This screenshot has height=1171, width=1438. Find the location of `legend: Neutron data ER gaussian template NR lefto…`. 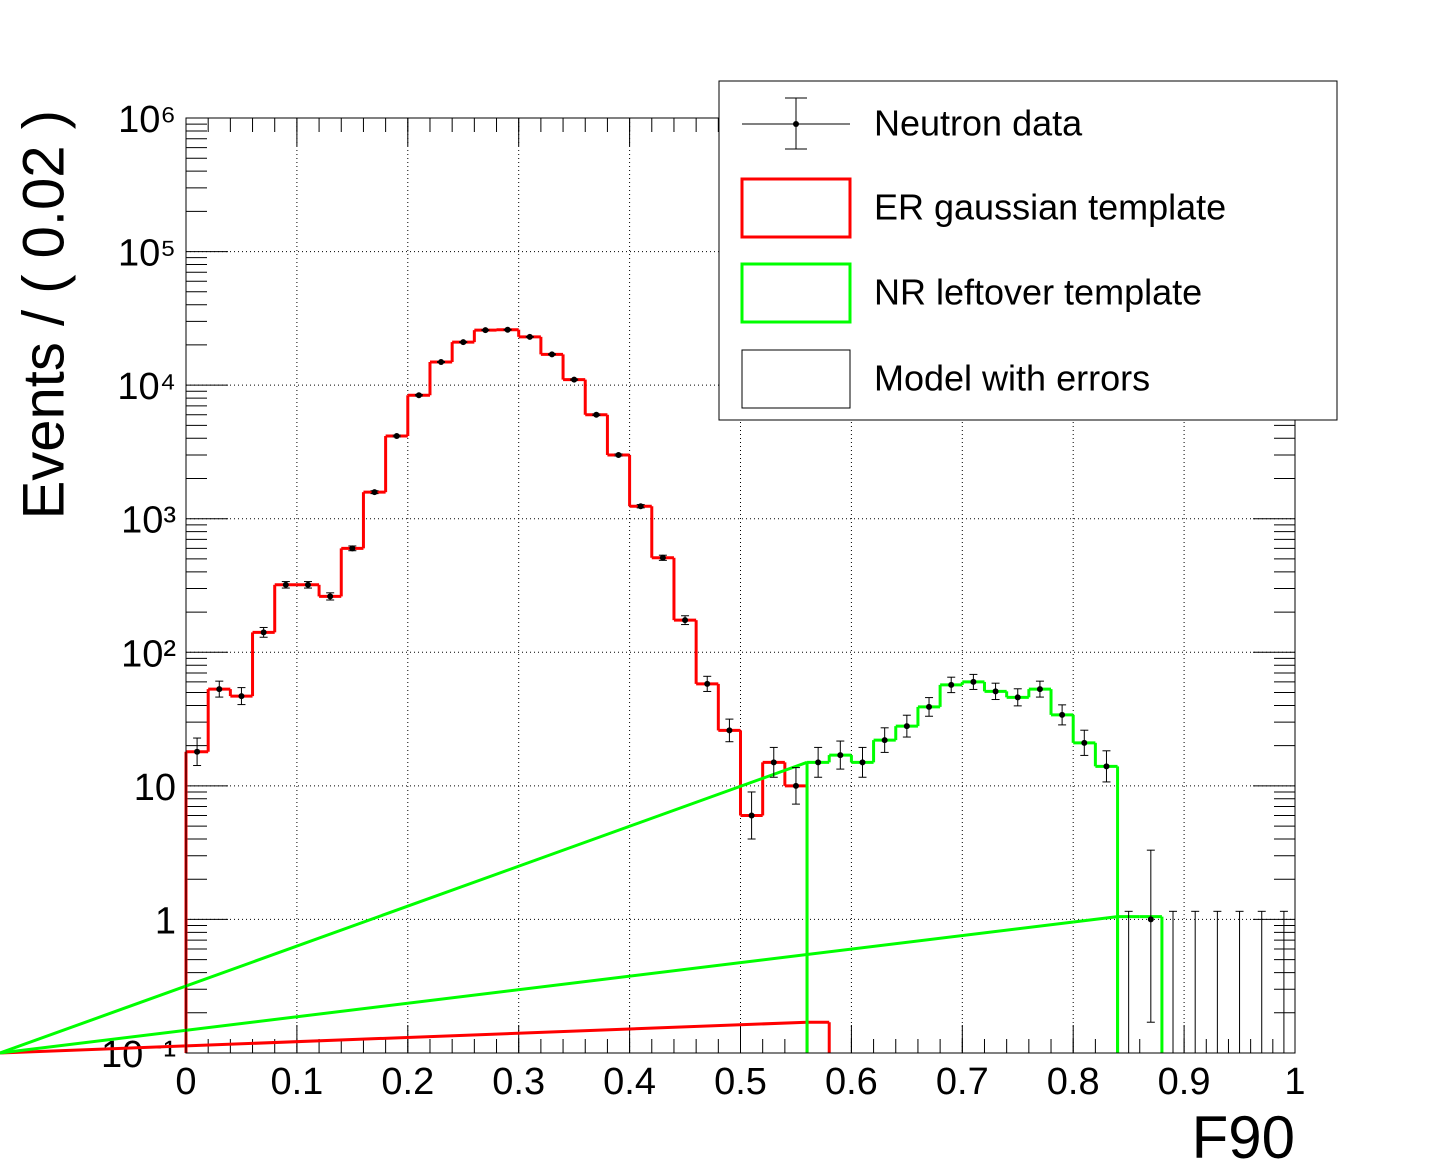

legend: Neutron data ER gaussian template NR lefto… is located at coordinates (1028, 250).